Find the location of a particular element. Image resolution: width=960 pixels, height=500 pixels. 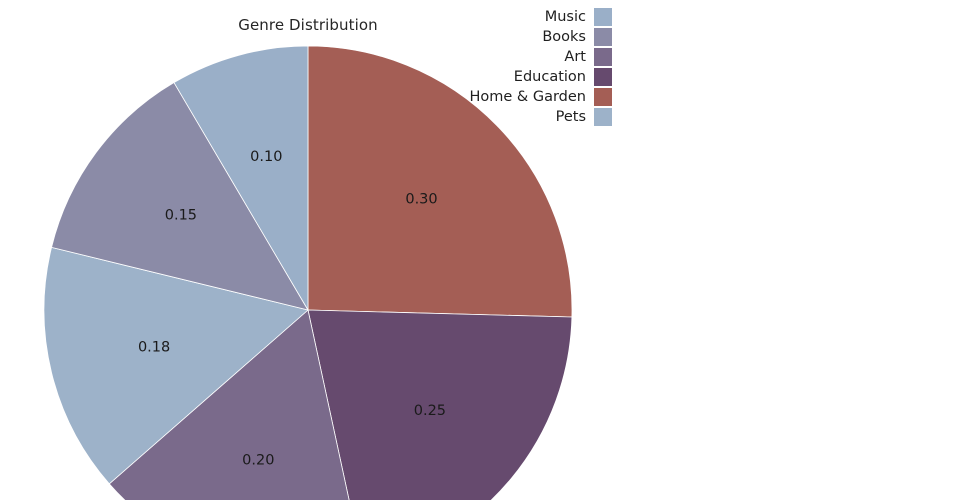

legend-item: Pets is located at coordinates (521, 117).